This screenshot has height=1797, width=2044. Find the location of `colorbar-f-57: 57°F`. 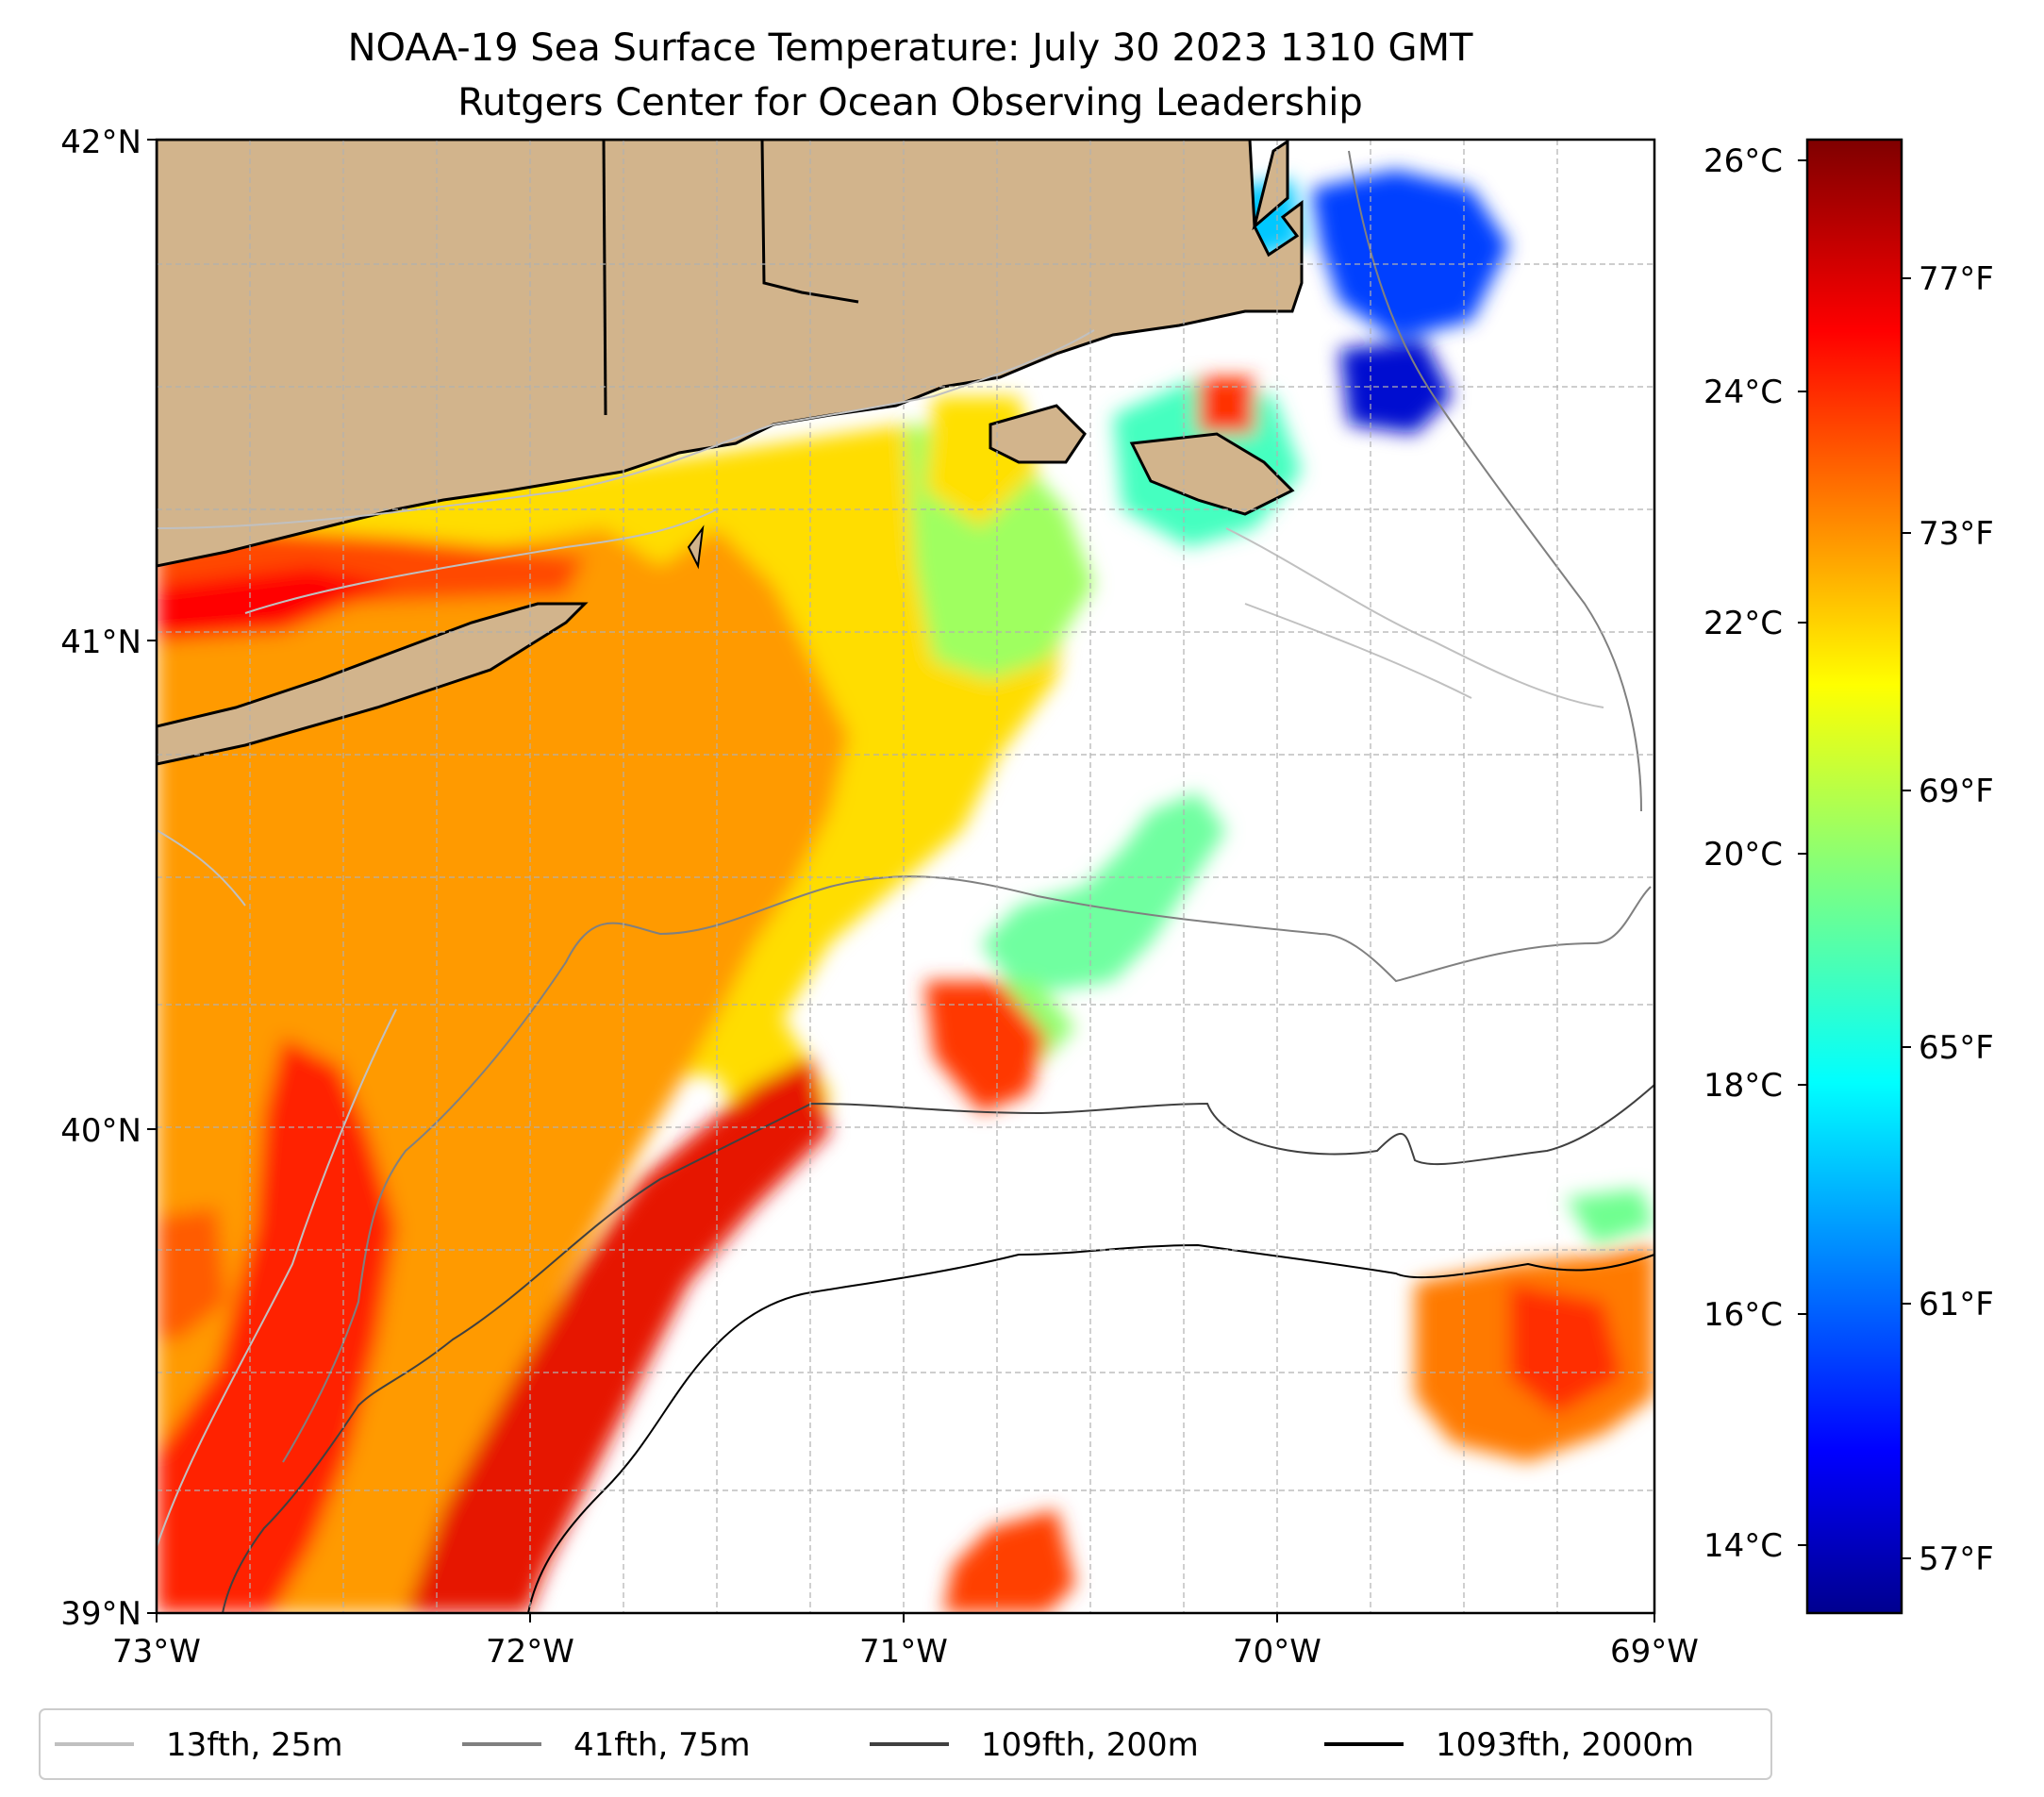

colorbar-f-57: 57°F is located at coordinates (1957, 1559).